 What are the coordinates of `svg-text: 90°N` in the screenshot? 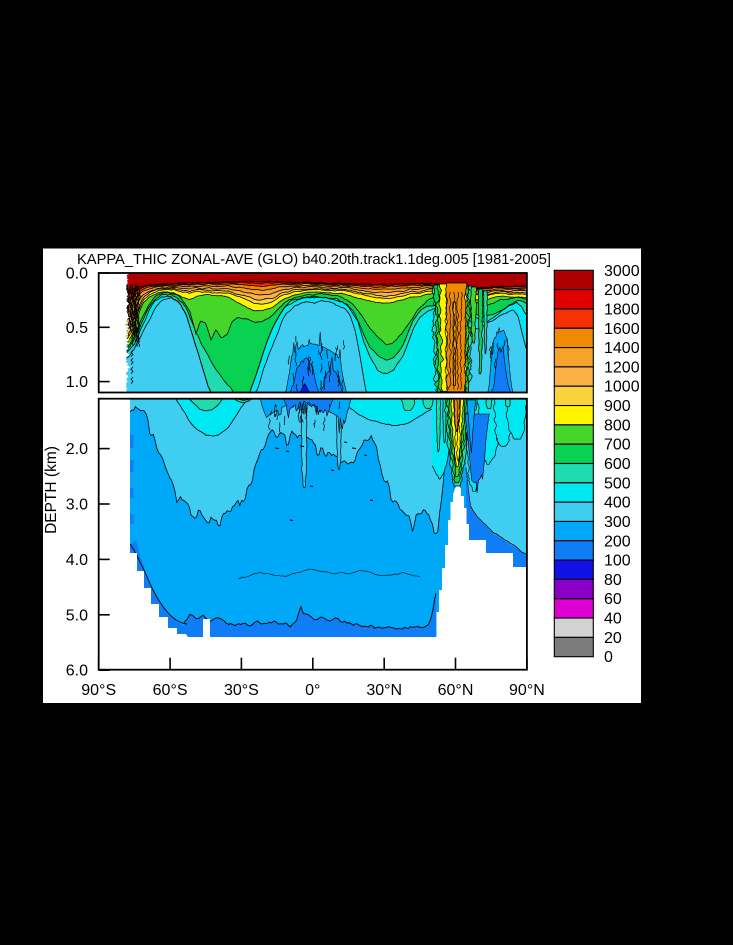 It's located at (527, 690).